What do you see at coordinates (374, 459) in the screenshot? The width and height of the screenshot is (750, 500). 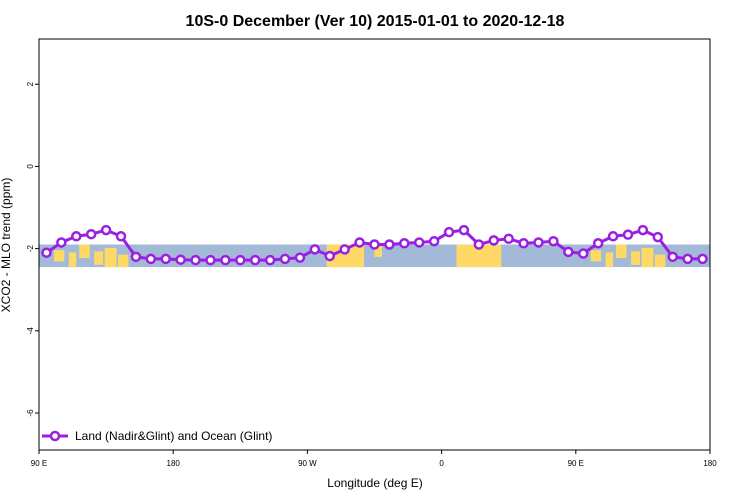 I see `x-axis: 90 E 180 90 W 0 90 E 180` at bounding box center [374, 459].